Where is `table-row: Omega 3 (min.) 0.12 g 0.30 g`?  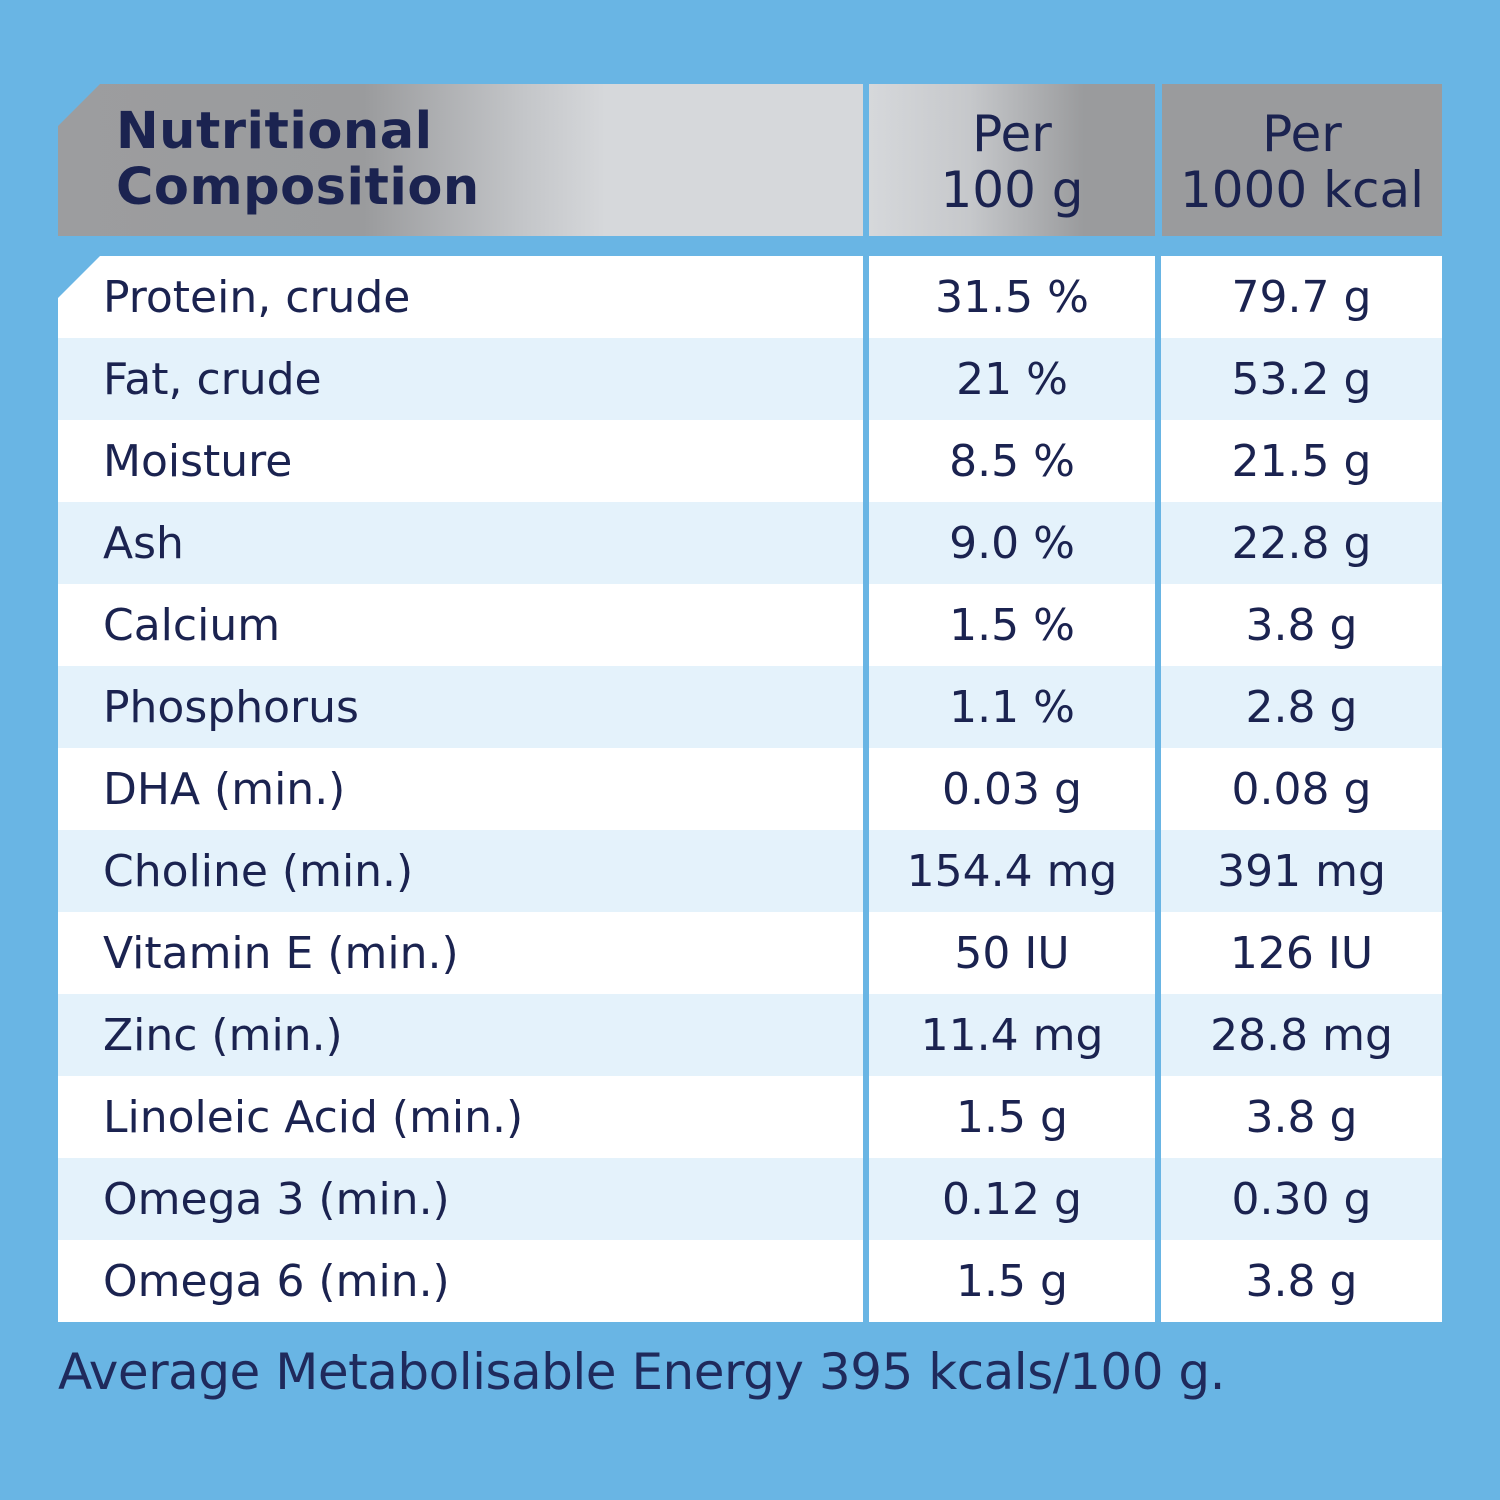 table-row: Omega 3 (min.) 0.12 g 0.30 g is located at coordinates (750, 1199).